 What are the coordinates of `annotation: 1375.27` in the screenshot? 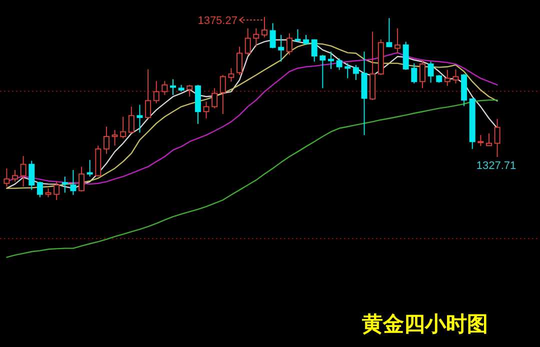 It's located at (218, 21).